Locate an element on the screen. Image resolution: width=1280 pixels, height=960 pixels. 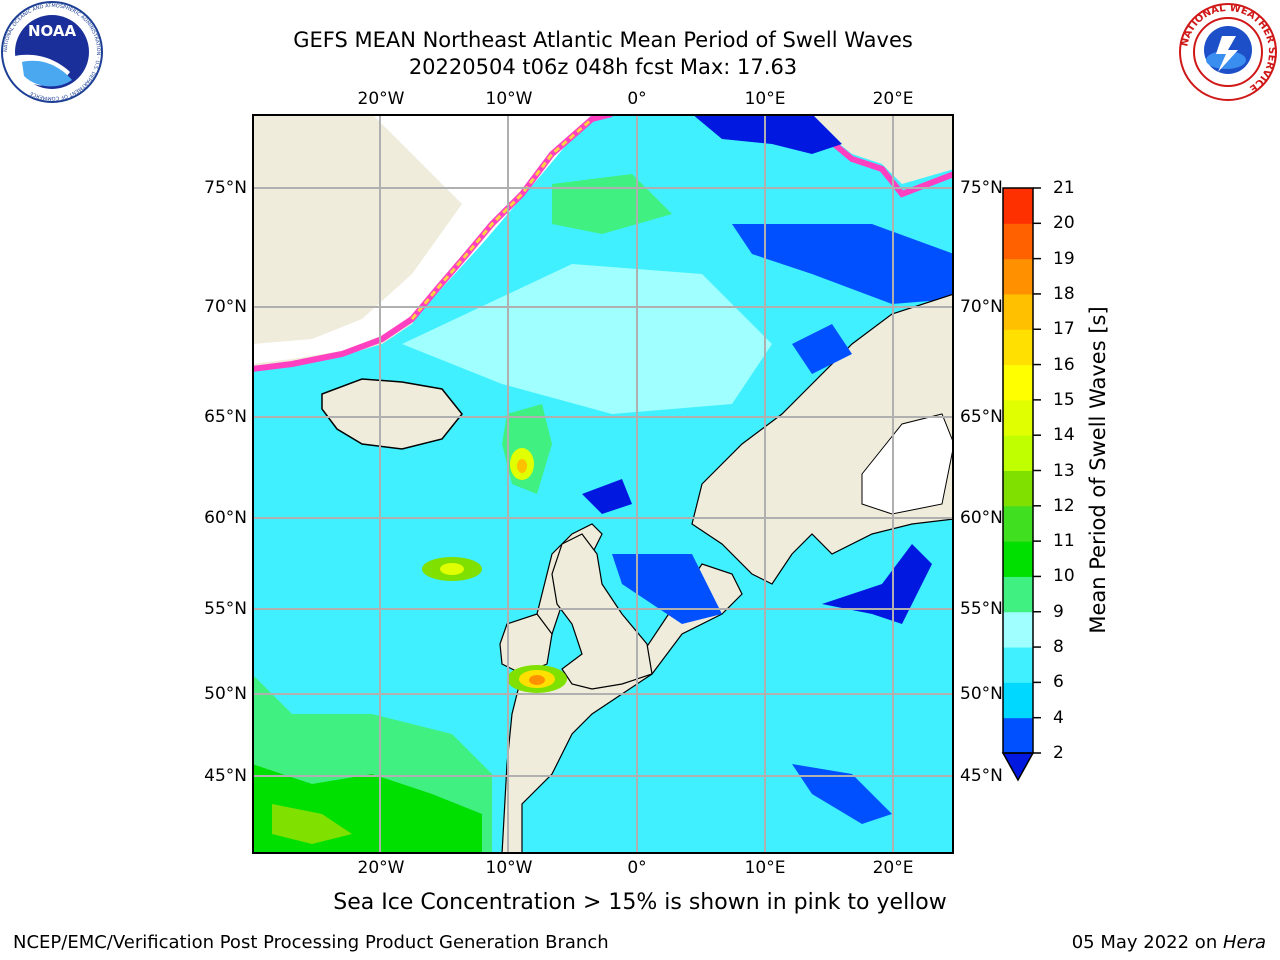
colorbar-label: 4 is located at coordinates (1058, 717).